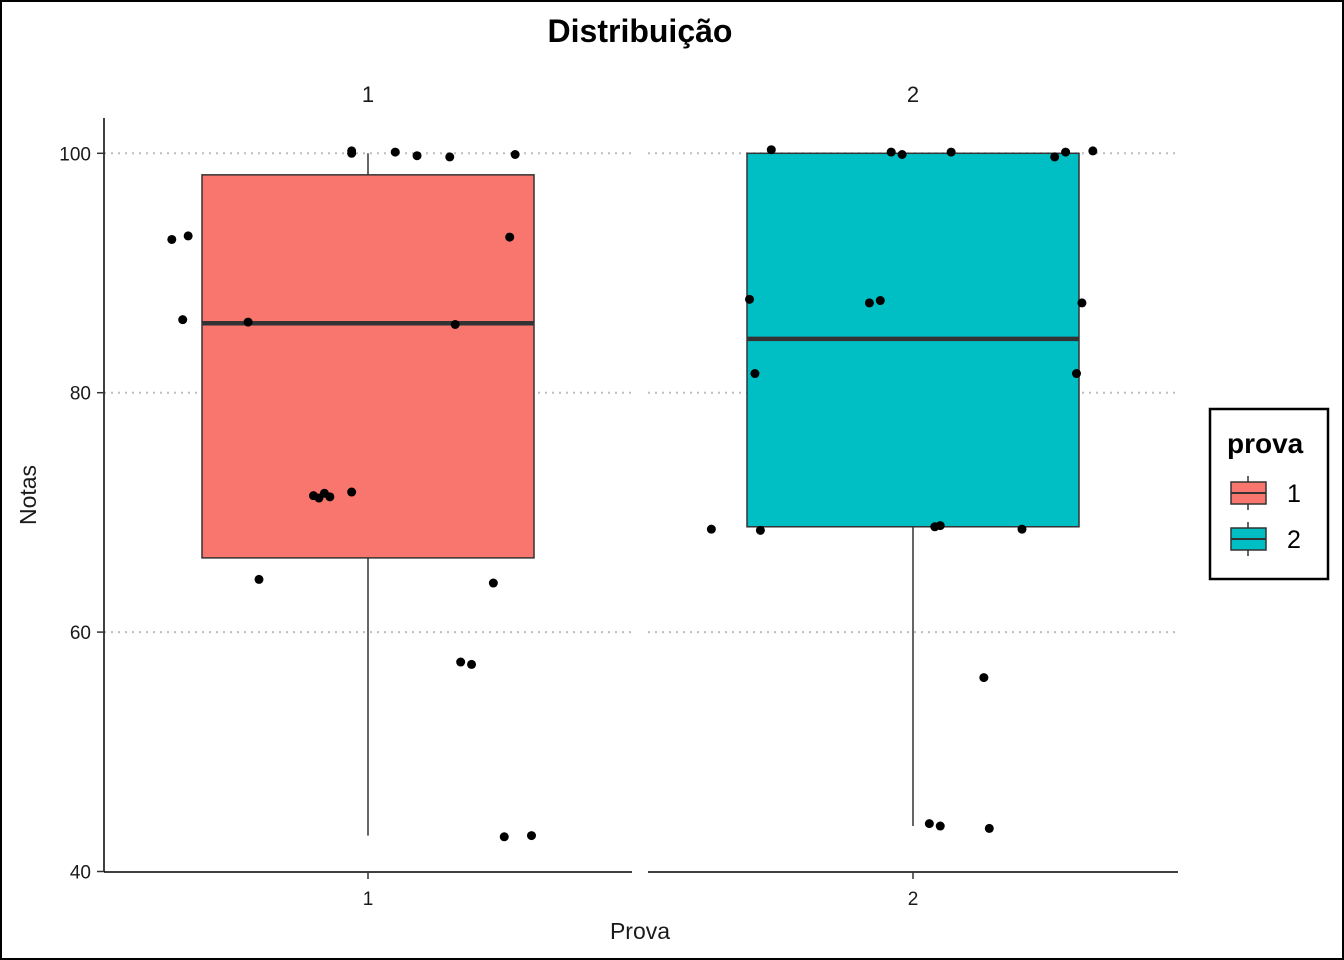  What do you see at coordinates (1265, 516) in the screenshot?
I see `legend-entries: 12` at bounding box center [1265, 516].